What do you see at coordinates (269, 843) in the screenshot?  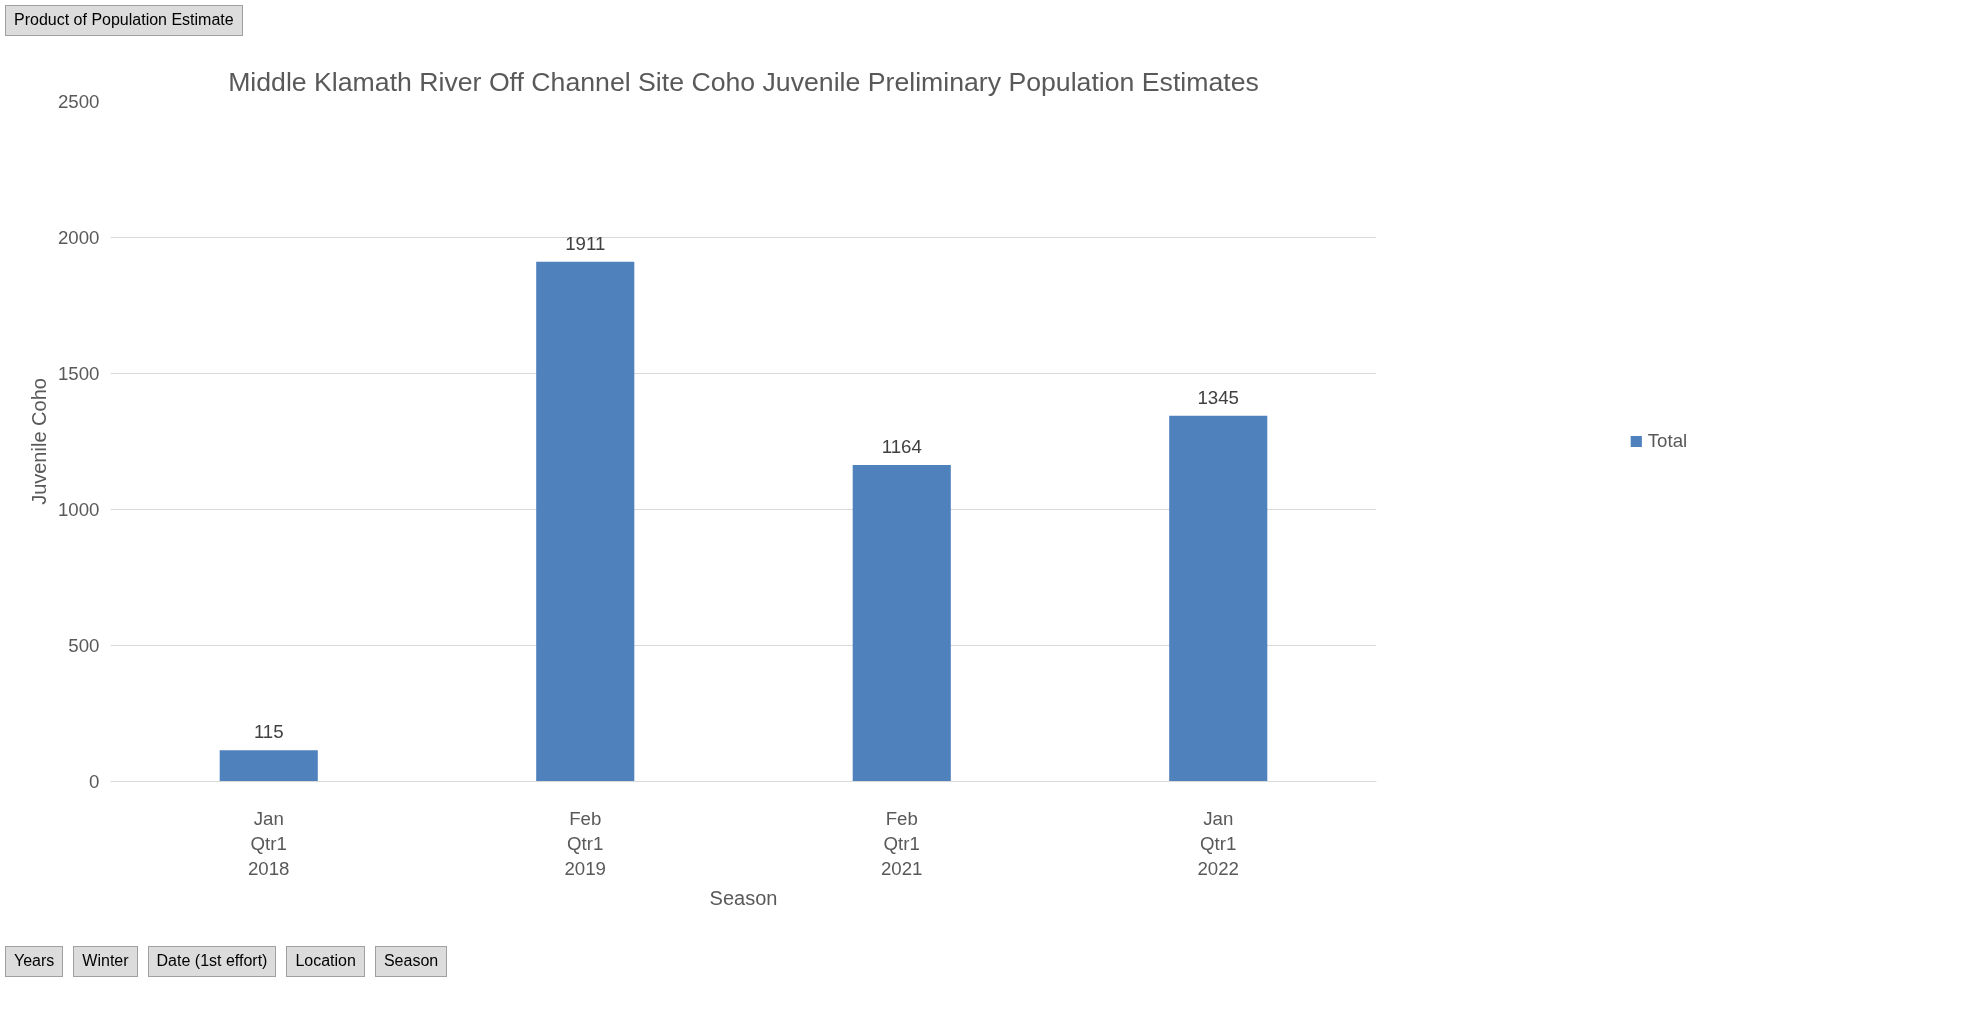 I see `x-tick-label: Jan Qtr1 2018` at bounding box center [269, 843].